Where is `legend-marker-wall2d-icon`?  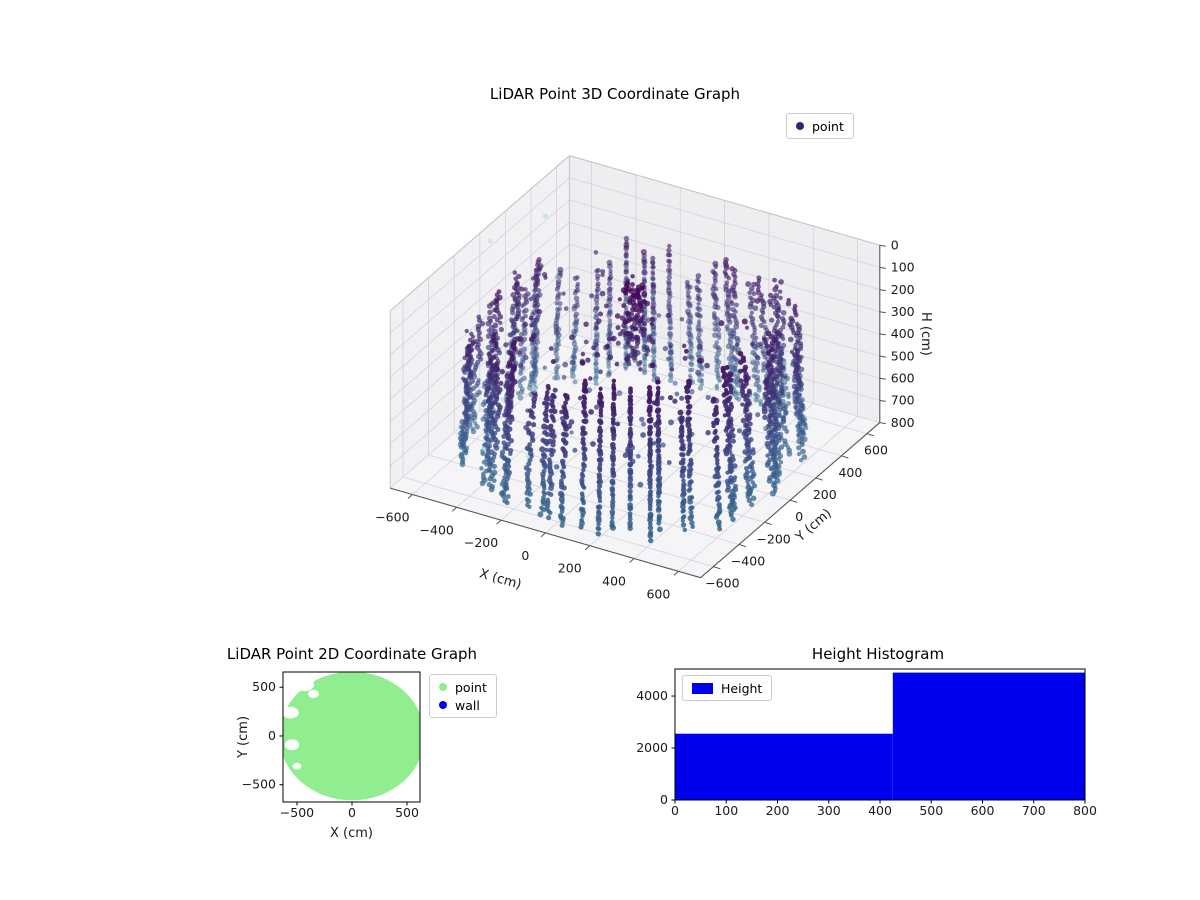
legend-marker-wall2d-icon is located at coordinates (443, 705).